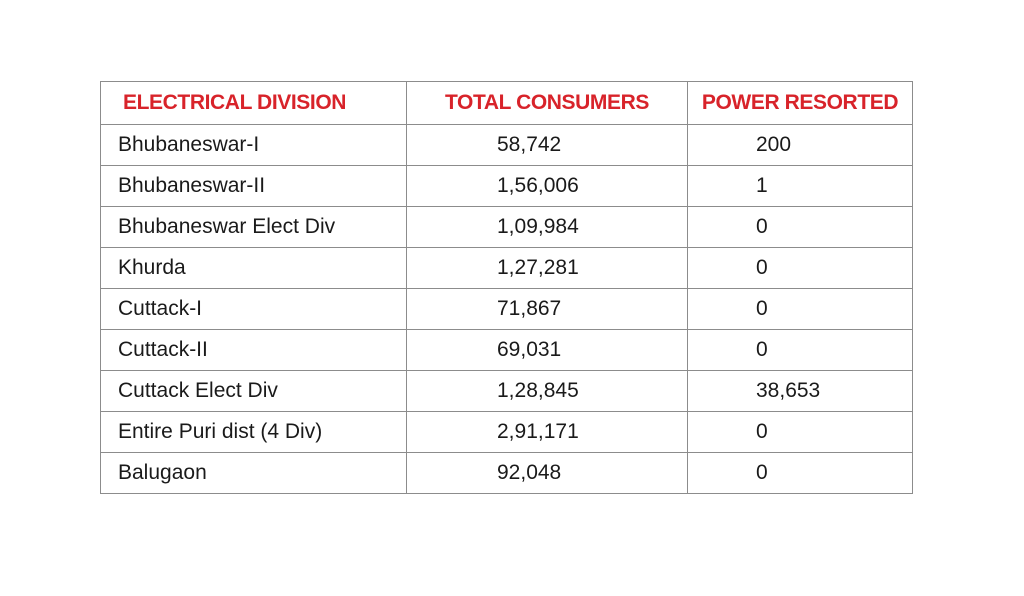 The height and width of the screenshot is (596, 1024). I want to click on cell-power-restored-value: 200, so click(774, 144).